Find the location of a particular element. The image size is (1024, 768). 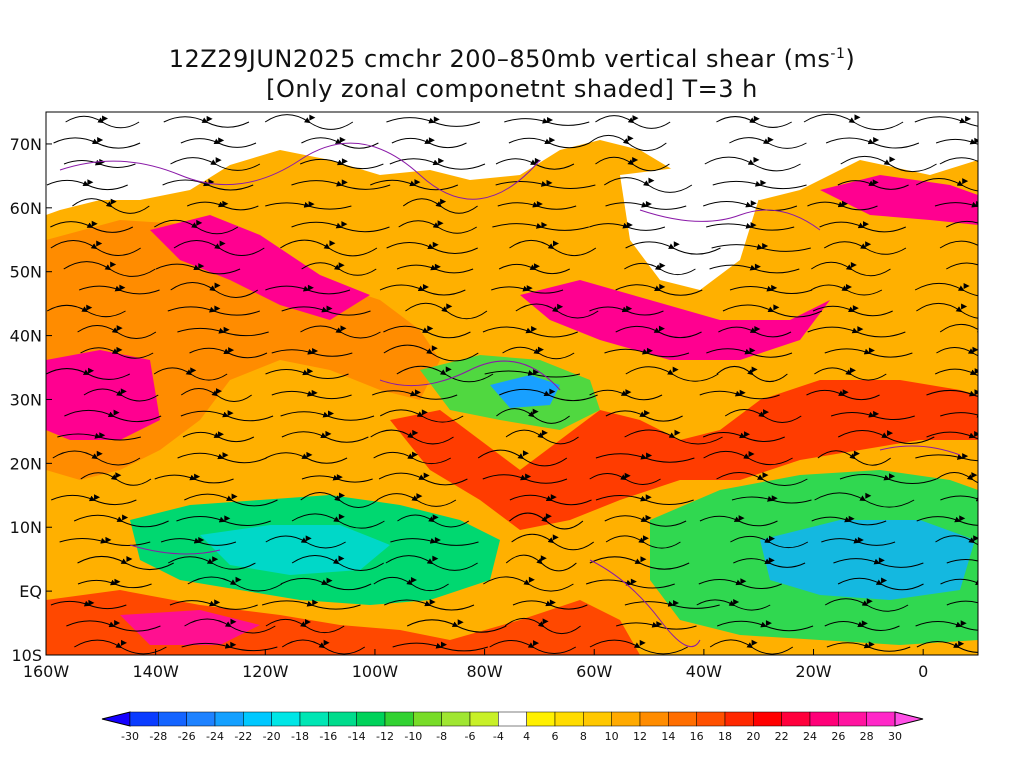

white-area-greenland is located at coordinates (690, 227).